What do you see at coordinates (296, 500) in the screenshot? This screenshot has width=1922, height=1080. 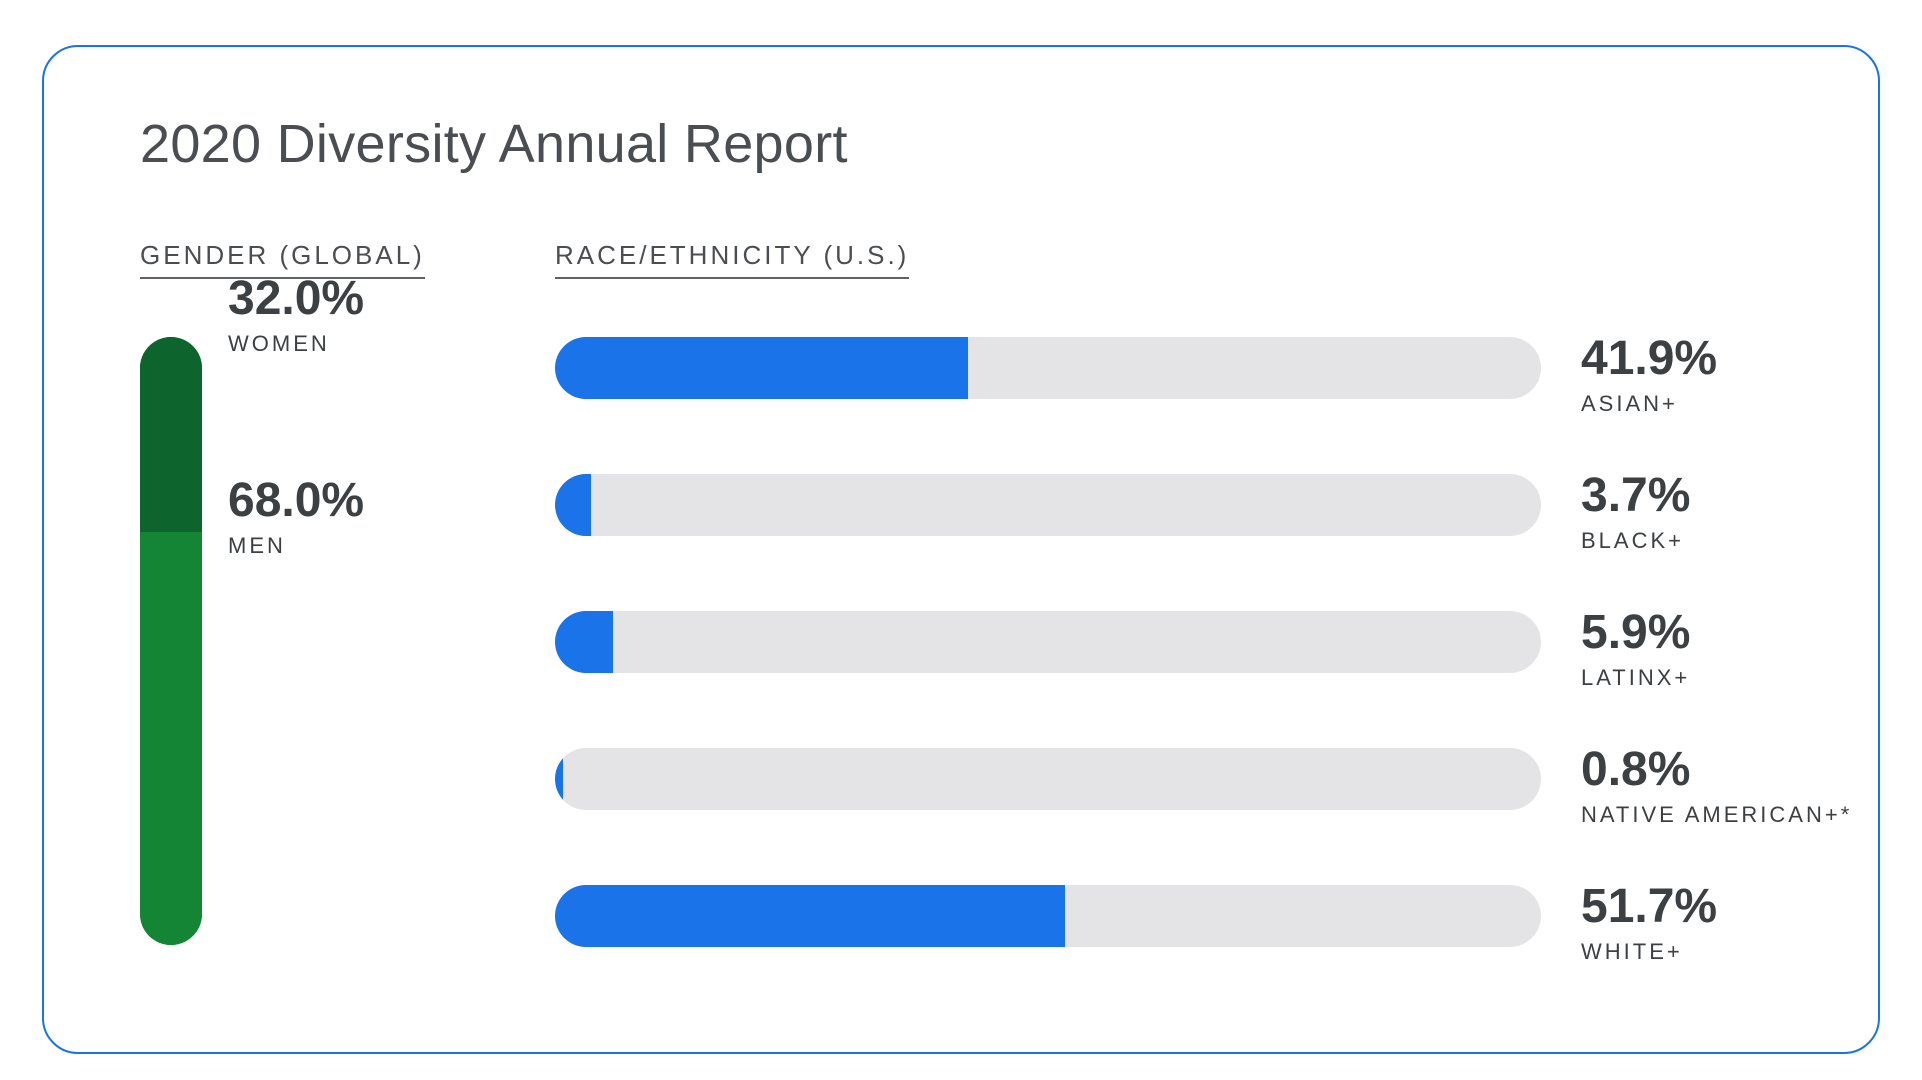 I see `men-percent: 68.0%` at bounding box center [296, 500].